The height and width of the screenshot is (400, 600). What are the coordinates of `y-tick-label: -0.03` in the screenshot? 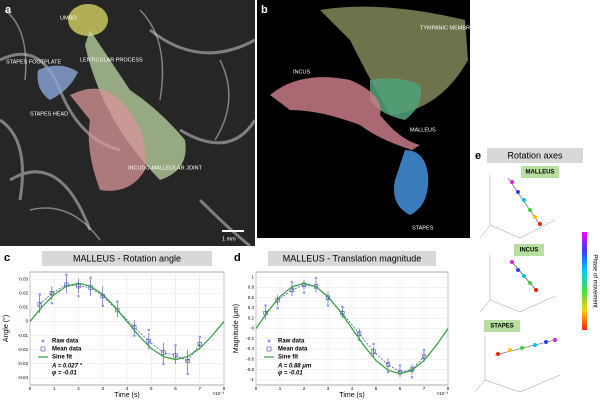 It's located at (23, 363).